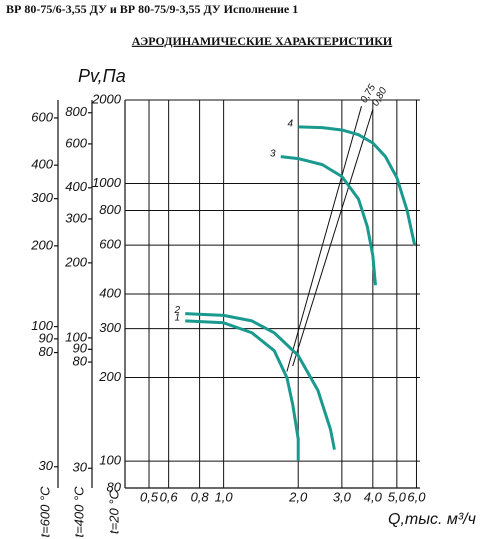 The width and height of the screenshot is (499, 539). I want to click on axis-temp-label: t=20 °C, so click(113, 511).